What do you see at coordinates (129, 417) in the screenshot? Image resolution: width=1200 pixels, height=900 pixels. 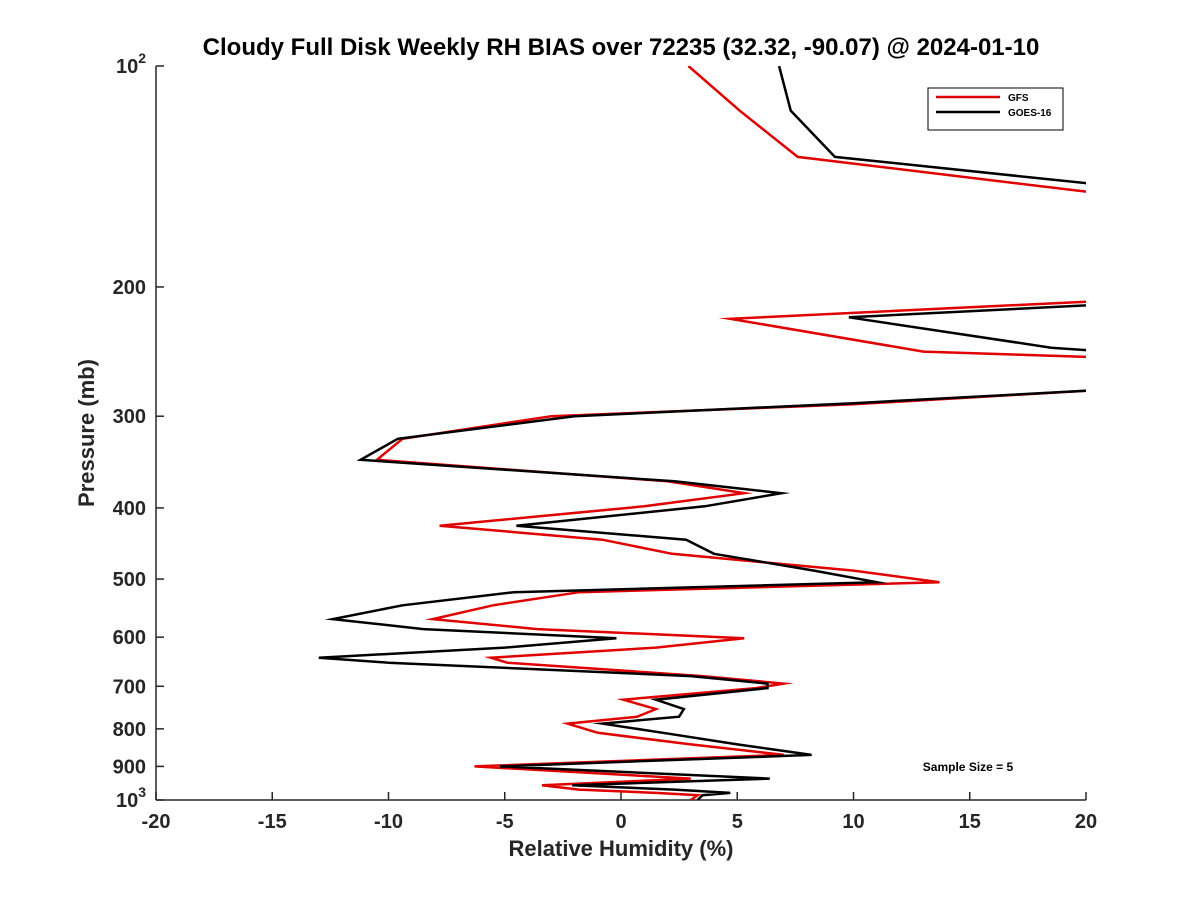 I see `y-tick-label: 300` at bounding box center [129, 417].